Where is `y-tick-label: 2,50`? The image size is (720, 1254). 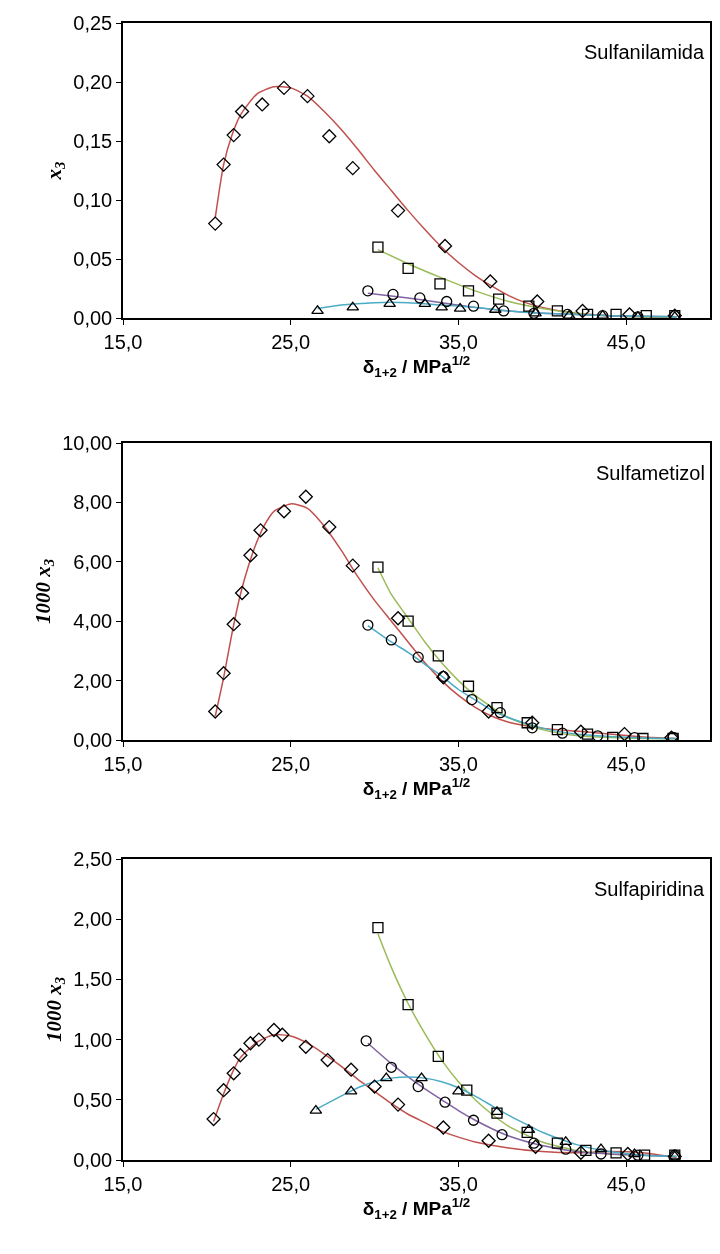 y-tick-label: 2,50 is located at coordinates (93, 859).